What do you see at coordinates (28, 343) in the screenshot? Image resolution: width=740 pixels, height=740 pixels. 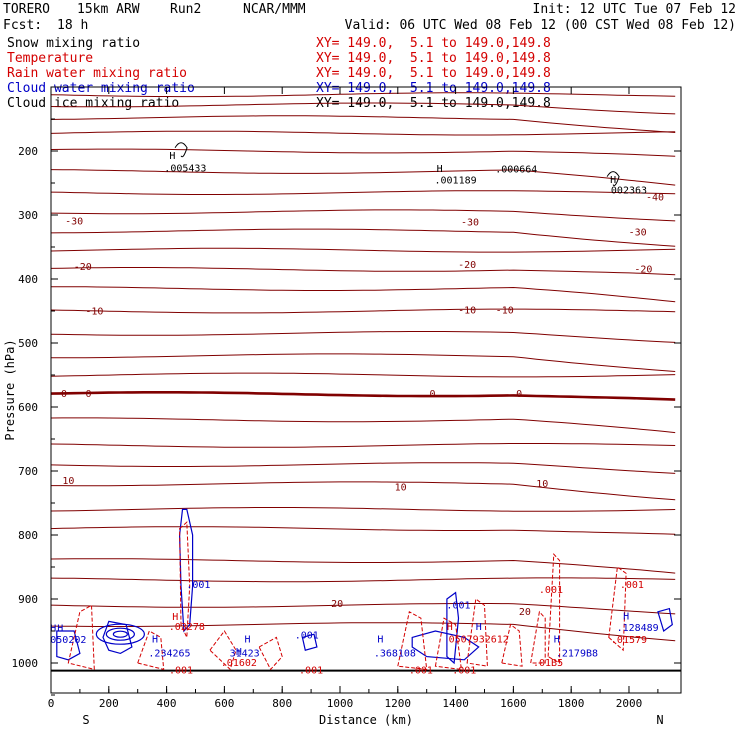 I see `y-tick-label: 500` at bounding box center [28, 343].